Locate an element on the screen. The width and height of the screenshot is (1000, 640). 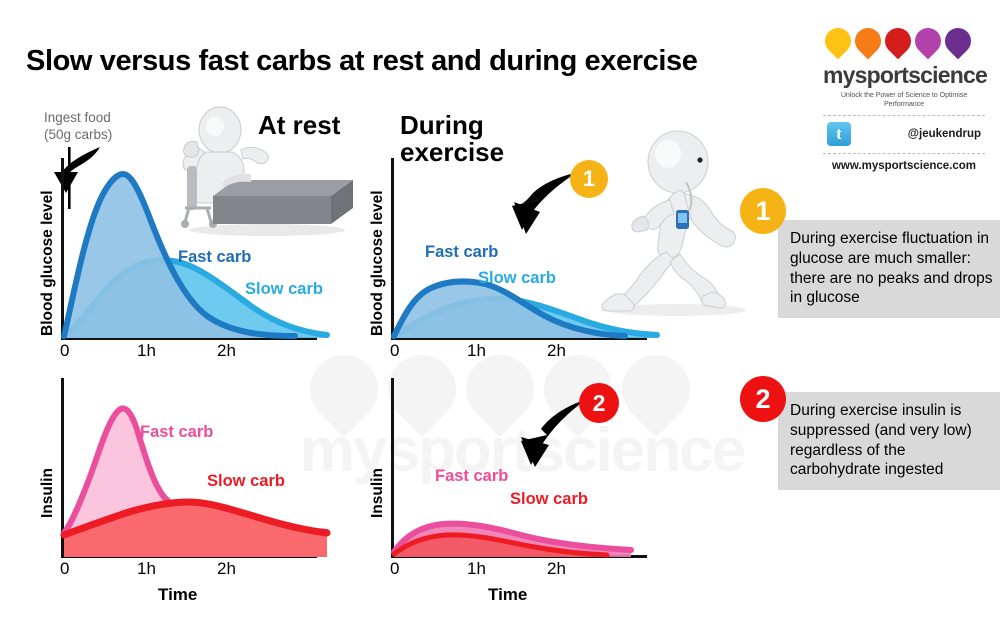
ingest-arrow-icon is located at coordinates (77, 178).